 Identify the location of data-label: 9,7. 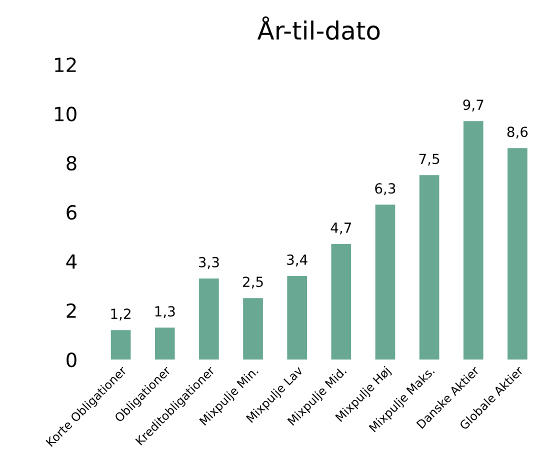
(473, 106).